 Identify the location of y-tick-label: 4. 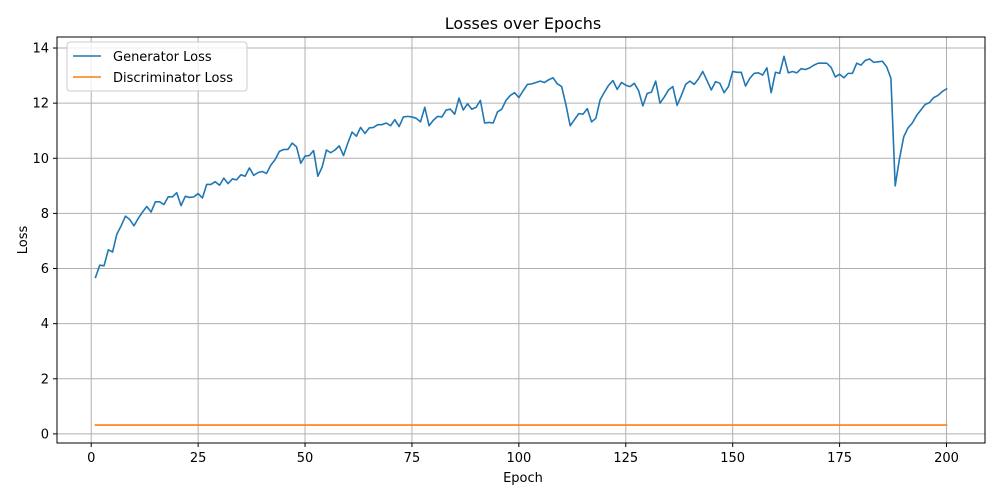
(45, 324).